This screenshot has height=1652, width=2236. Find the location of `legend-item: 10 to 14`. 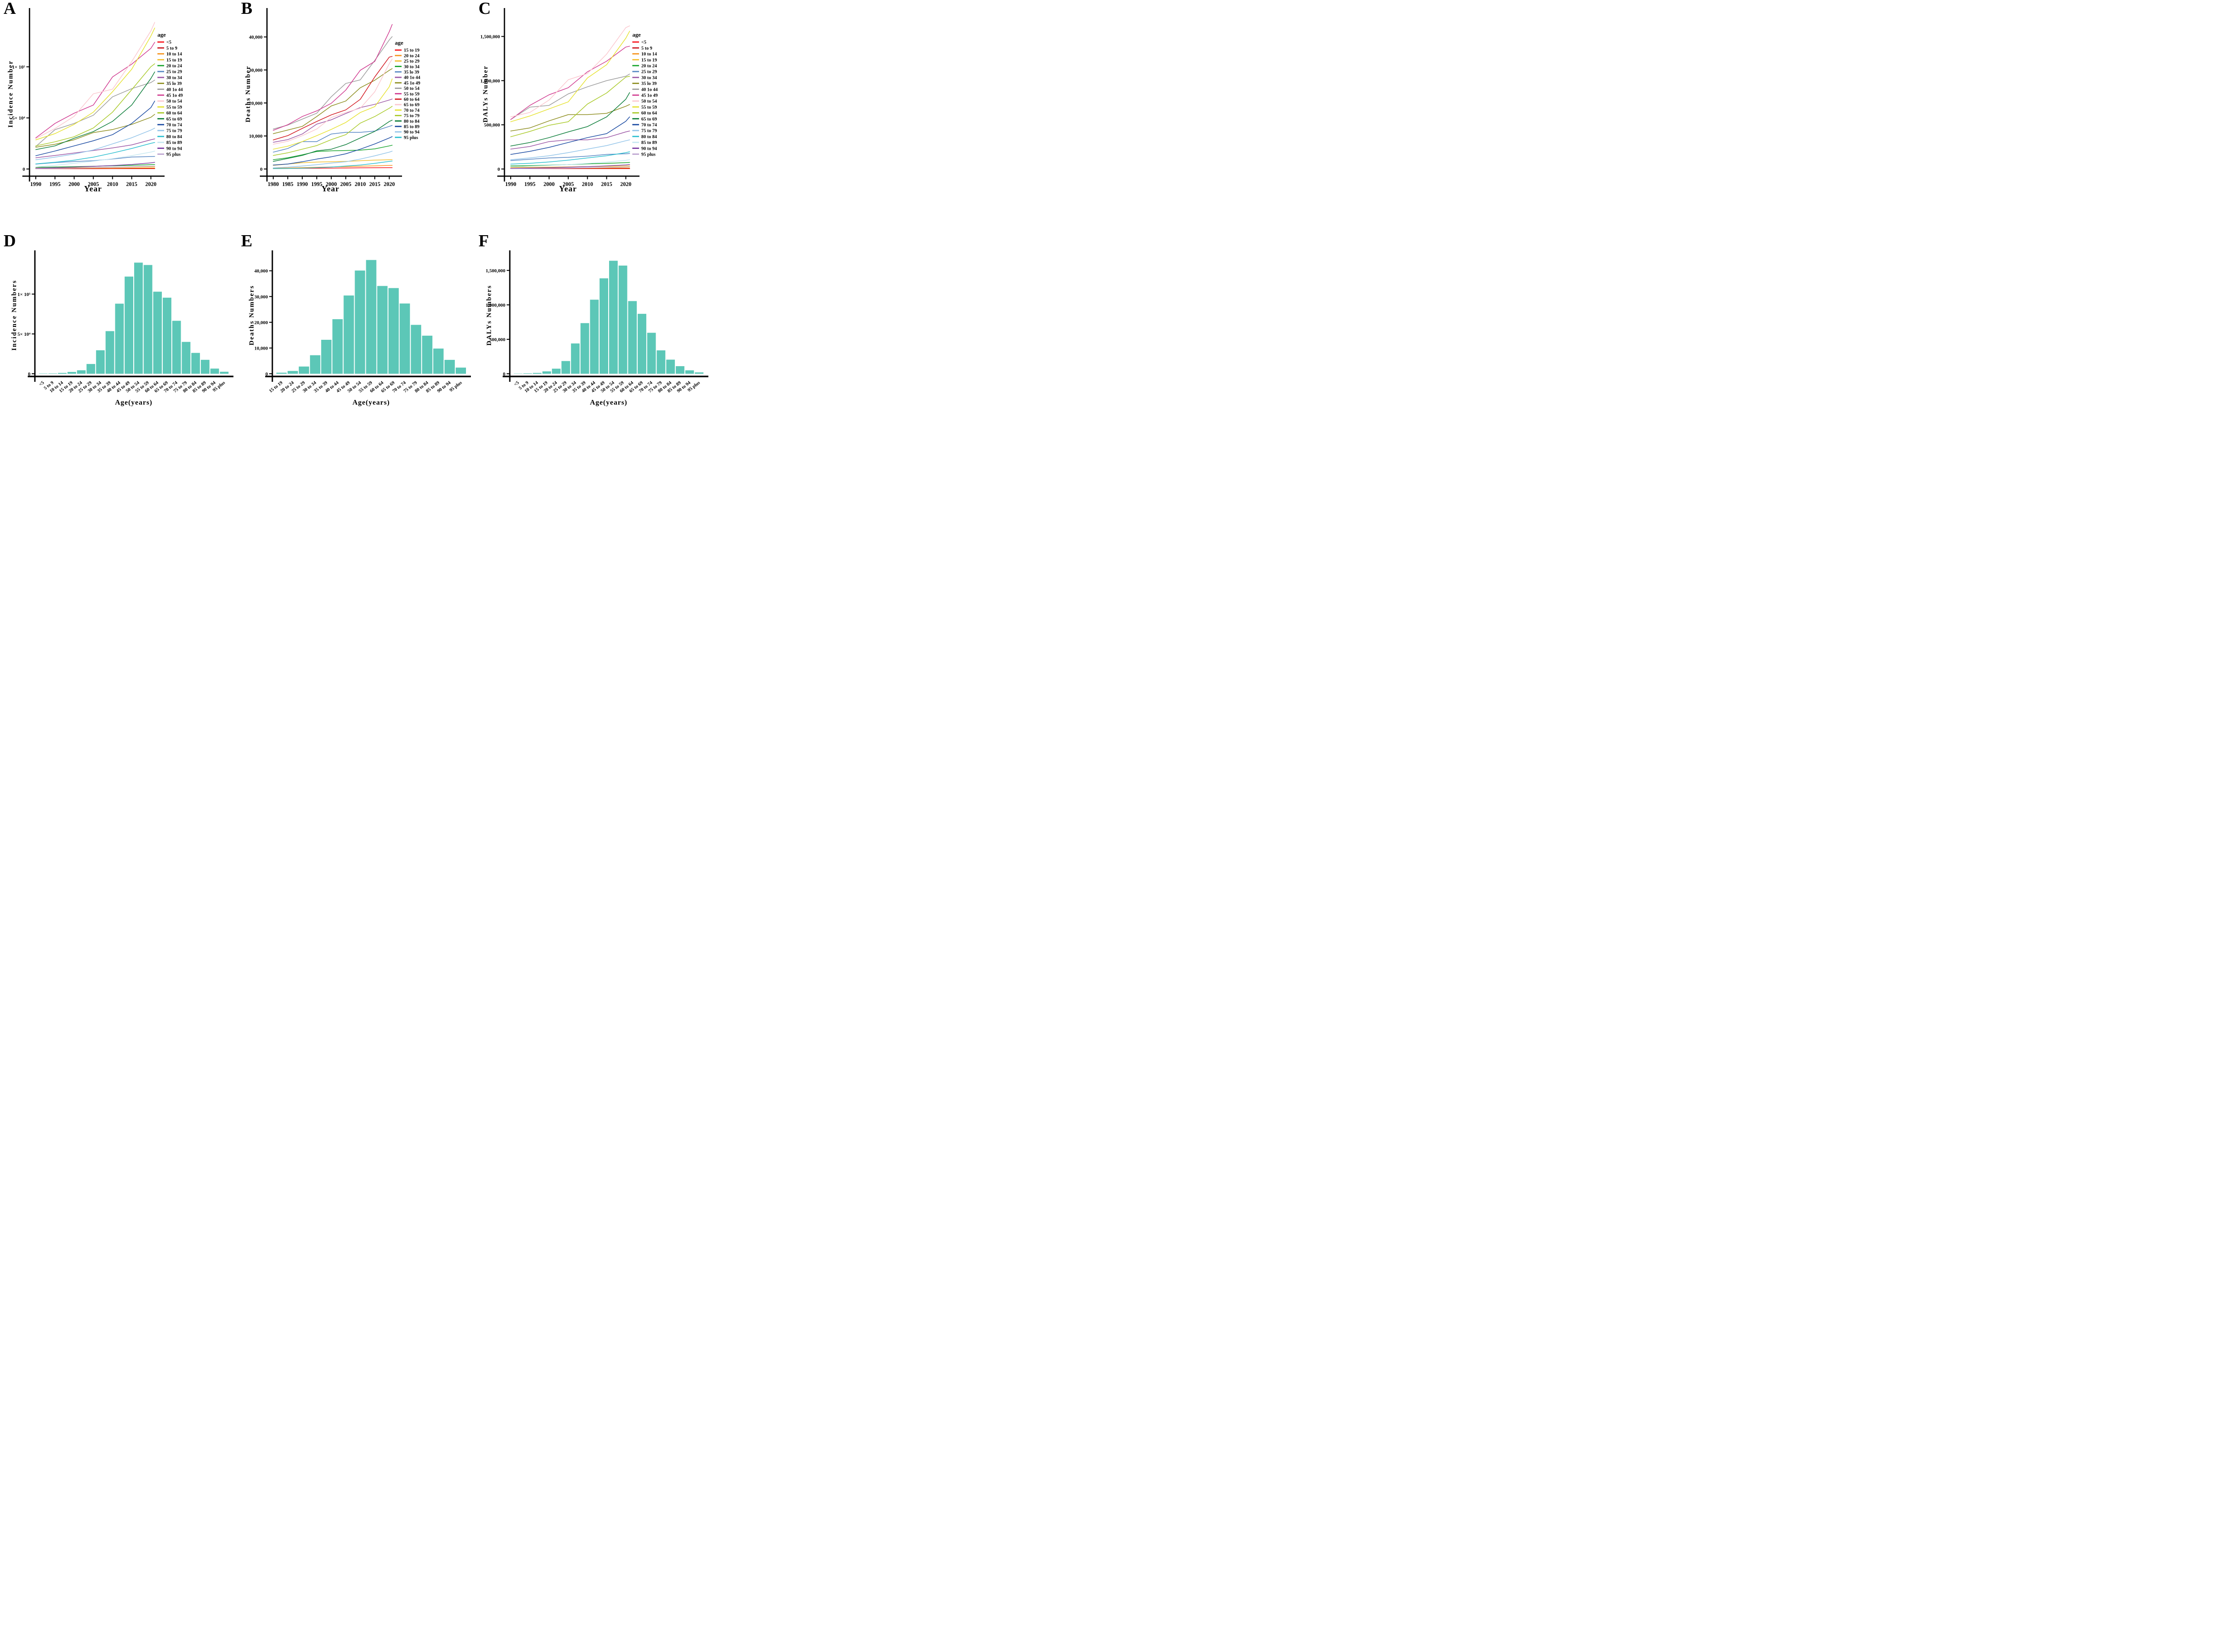

legend-item: 10 to 14 is located at coordinates (170, 54).